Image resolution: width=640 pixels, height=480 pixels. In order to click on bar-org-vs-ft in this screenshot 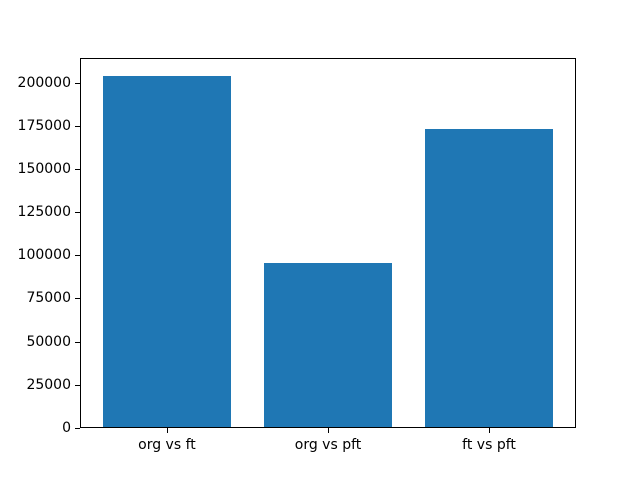, I will do `click(167, 251)`.